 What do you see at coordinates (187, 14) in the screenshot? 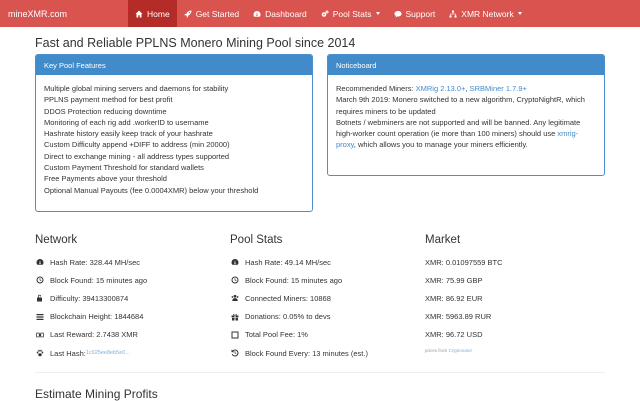
I see `rocket-icon` at bounding box center [187, 14].